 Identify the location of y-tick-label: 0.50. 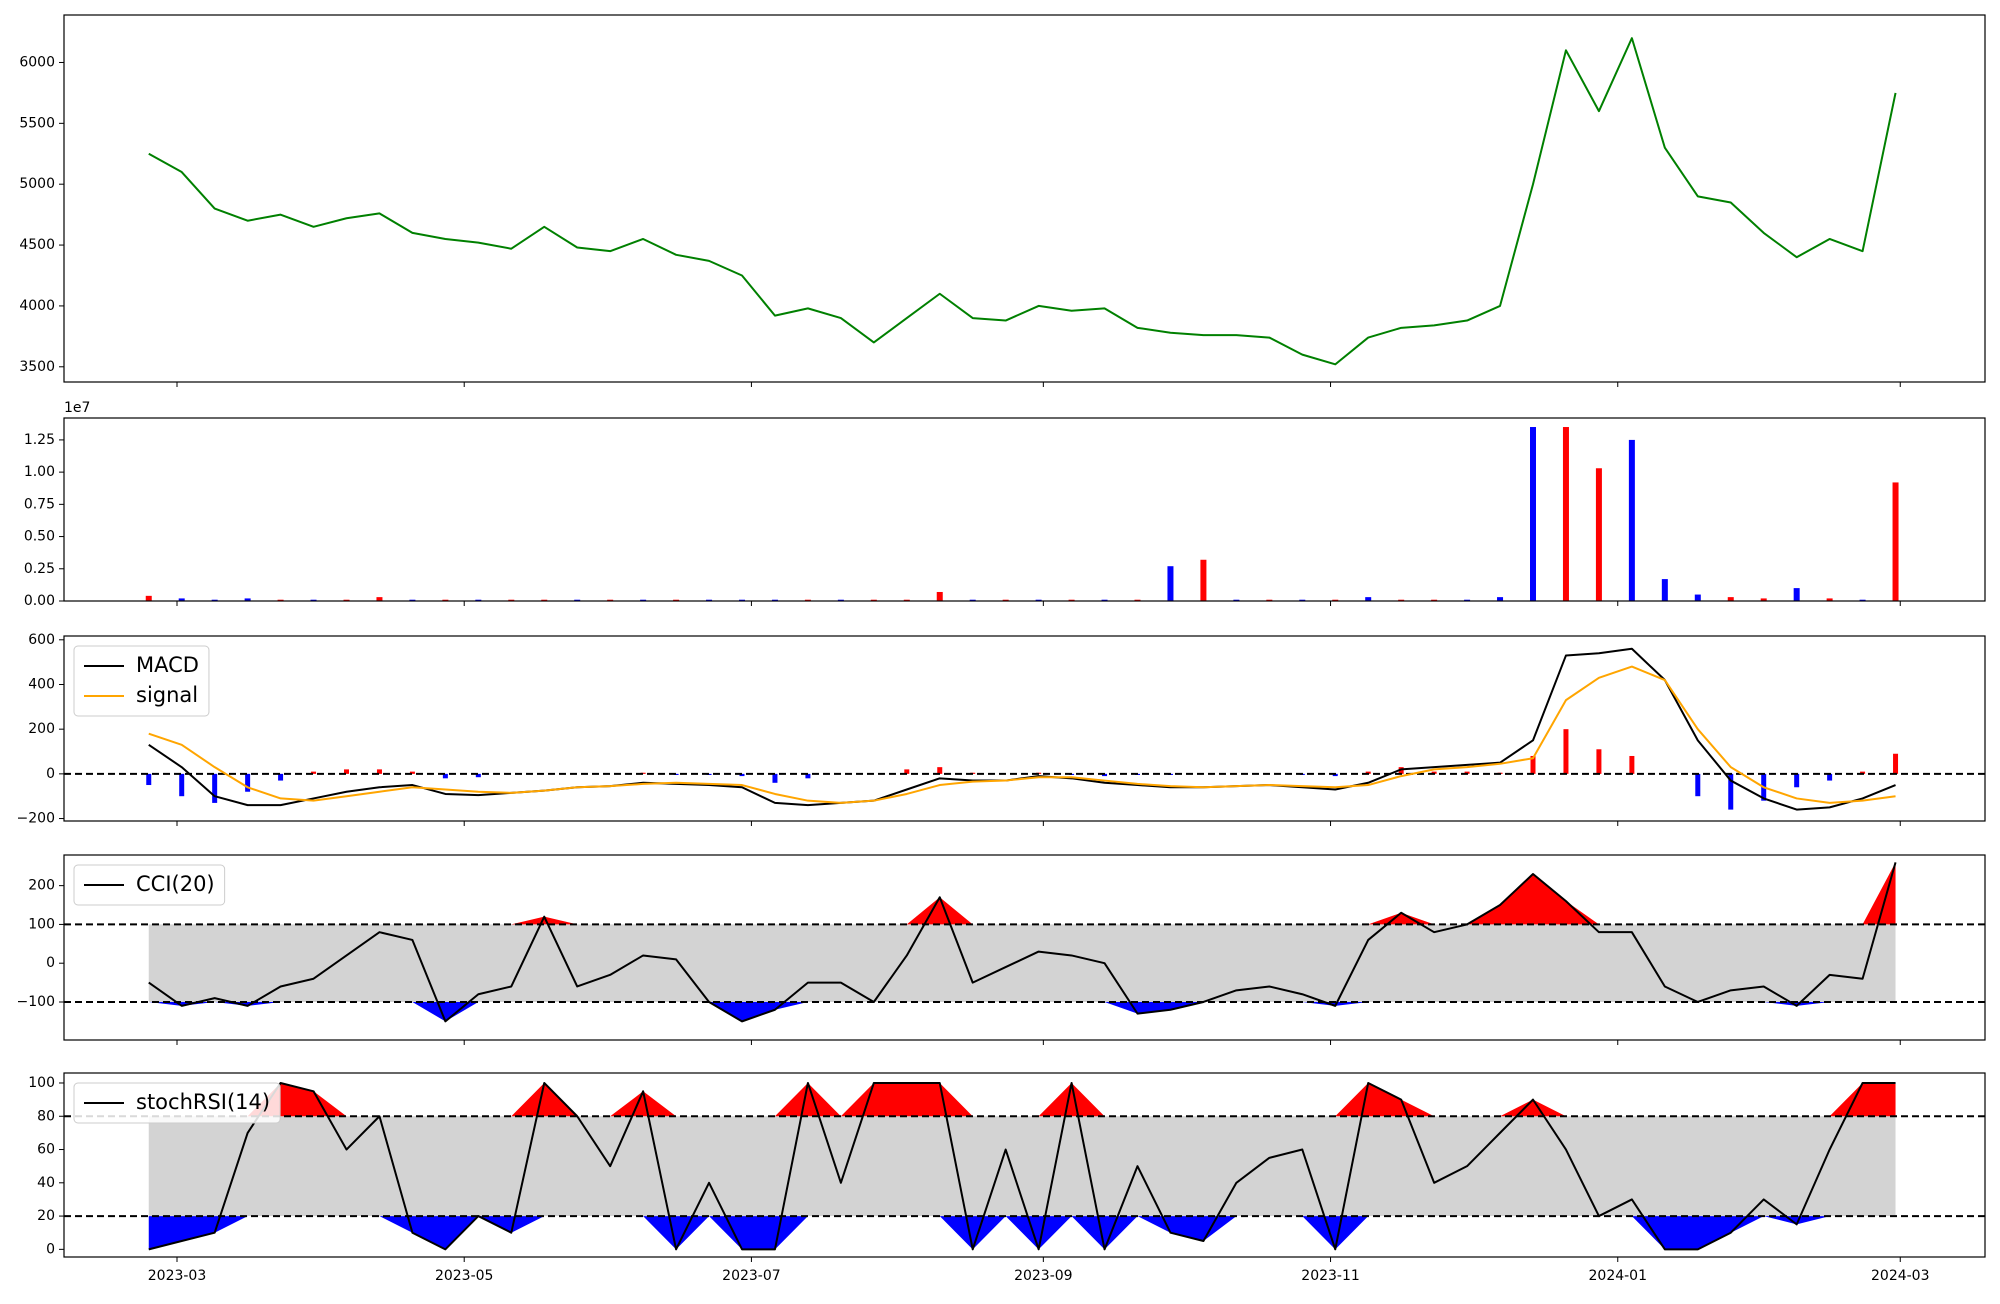
(39, 537).